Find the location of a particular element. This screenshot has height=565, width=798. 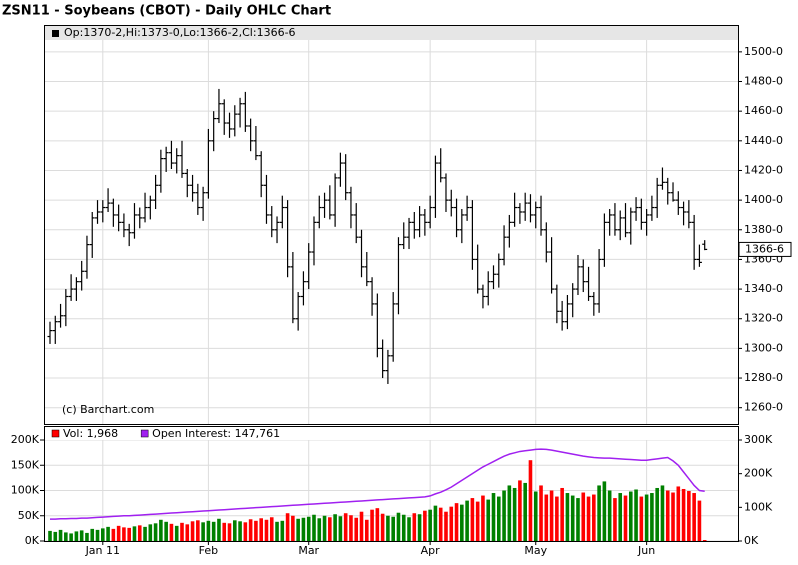

y-tick-label: 1420-0 is located at coordinates (763, 169).